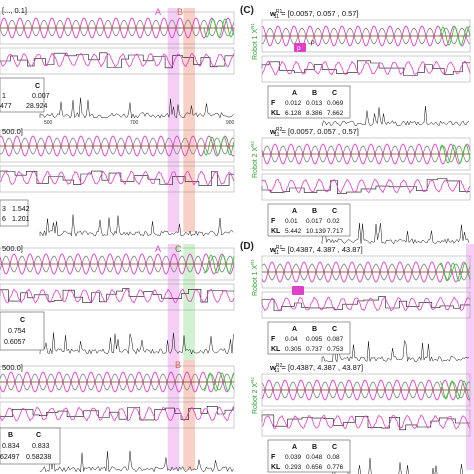 This screenshot has width=474, height=474. What do you see at coordinates (21, 209) in the screenshot?
I see `robot2-left-r1c2: 1.542` at bounding box center [21, 209].